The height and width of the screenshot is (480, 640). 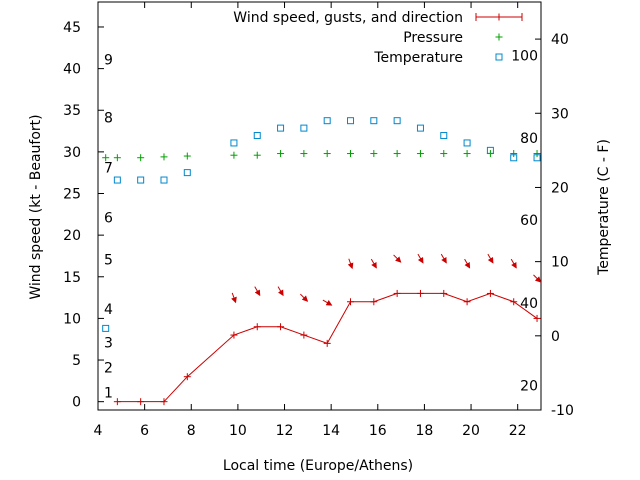 What do you see at coordinates (331, 431) in the screenshot?
I see `x-tick-label: 14` at bounding box center [331, 431].